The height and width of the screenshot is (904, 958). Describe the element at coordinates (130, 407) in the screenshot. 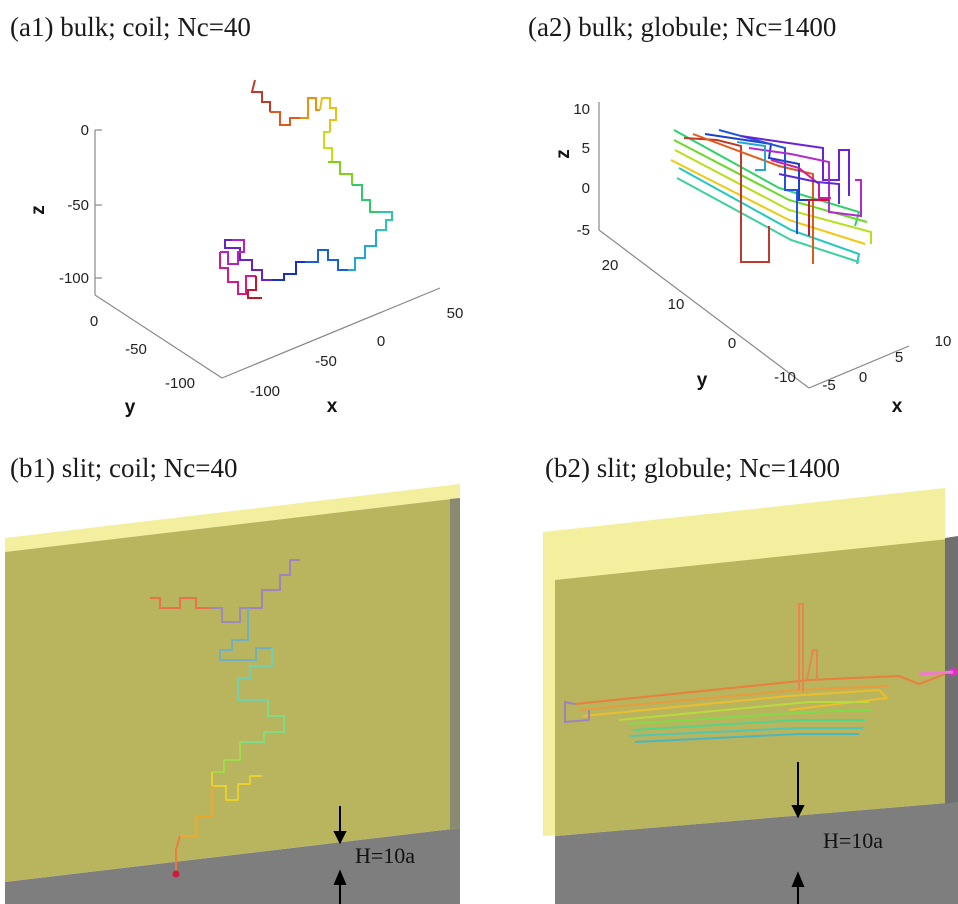

I see `a1-y-label: y` at that location.